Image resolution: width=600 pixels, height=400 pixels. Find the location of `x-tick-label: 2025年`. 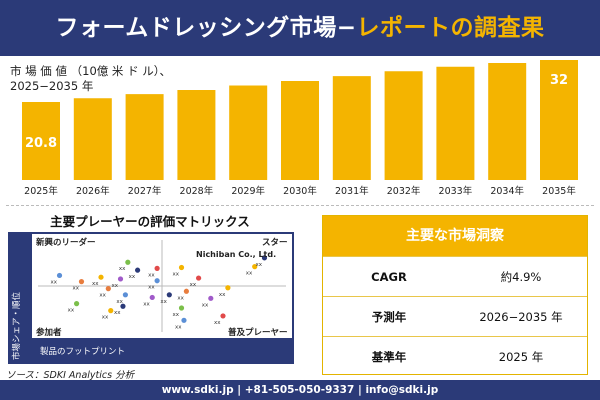

x-tick-label: 2025年 is located at coordinates (41, 191).